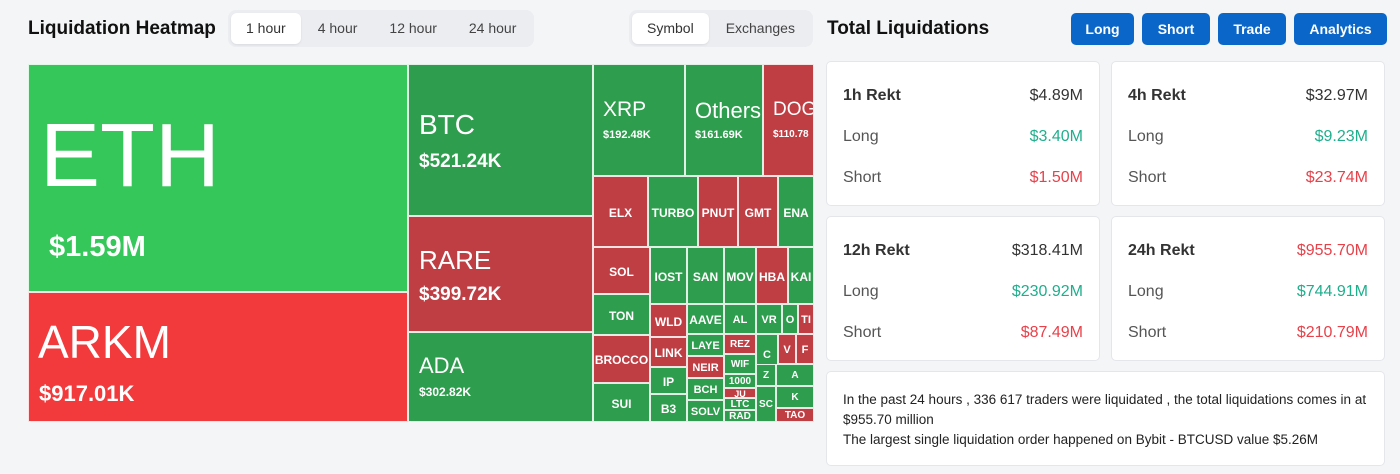  I want to click on tab-exchanges: Exchanges, so click(760, 28).